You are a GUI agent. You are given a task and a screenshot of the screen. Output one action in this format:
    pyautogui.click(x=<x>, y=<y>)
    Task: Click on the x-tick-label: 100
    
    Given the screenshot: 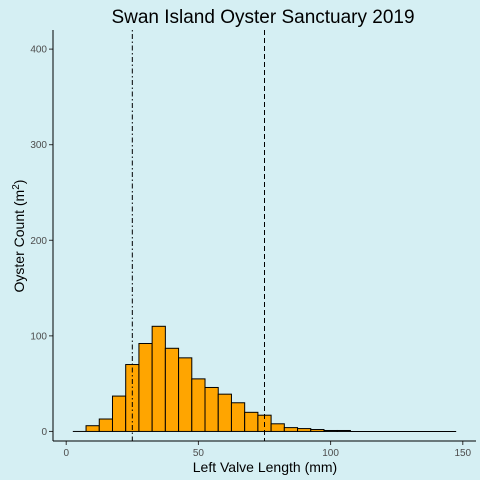 What is the action you would take?
    pyautogui.click(x=330, y=453)
    